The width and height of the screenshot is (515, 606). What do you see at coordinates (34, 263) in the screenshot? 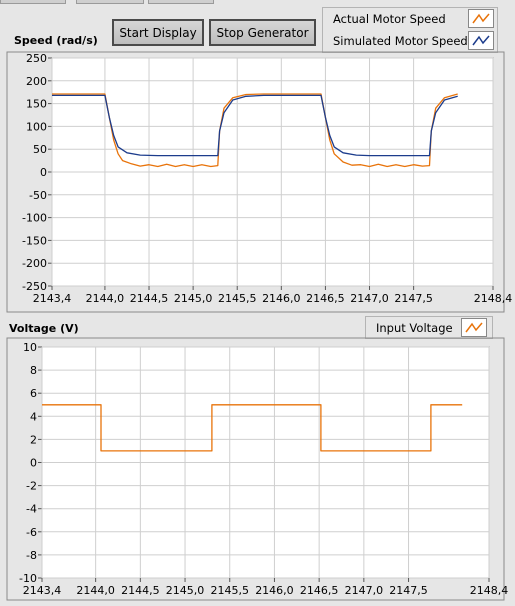
I see `y-tick-label: -200` at bounding box center [34, 263].